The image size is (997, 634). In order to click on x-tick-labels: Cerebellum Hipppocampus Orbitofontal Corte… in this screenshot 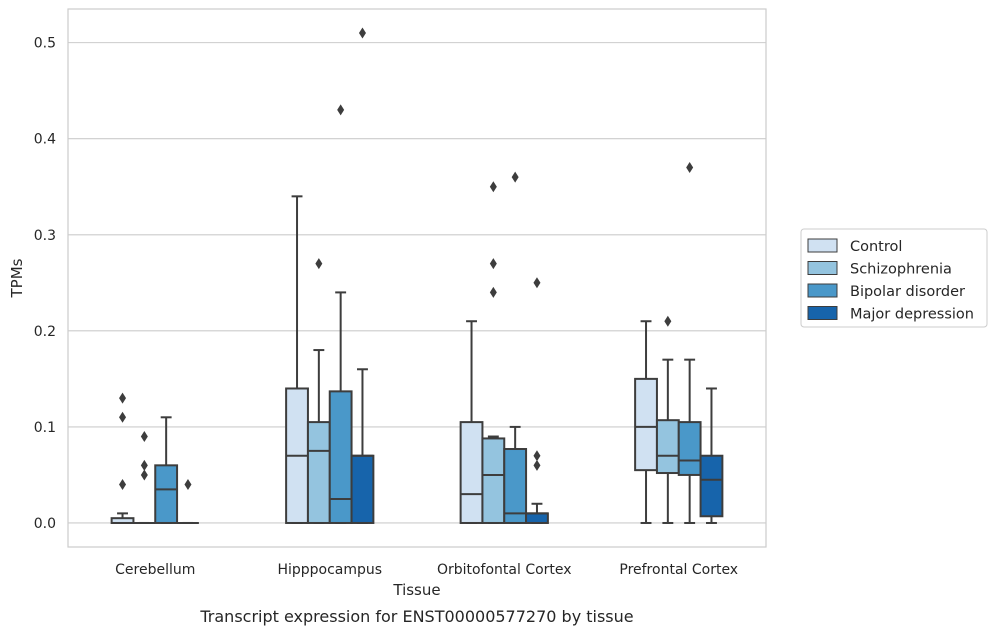, I will do `click(426, 570)`.